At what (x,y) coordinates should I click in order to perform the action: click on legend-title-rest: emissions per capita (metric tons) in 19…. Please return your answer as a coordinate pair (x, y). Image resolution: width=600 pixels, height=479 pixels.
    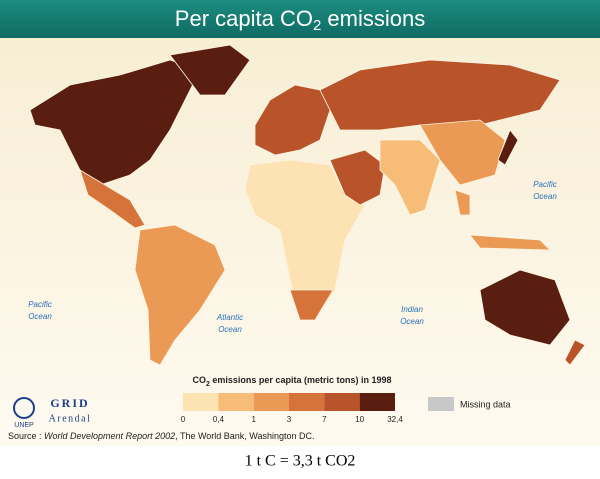
    Looking at the image, I should click on (301, 380).